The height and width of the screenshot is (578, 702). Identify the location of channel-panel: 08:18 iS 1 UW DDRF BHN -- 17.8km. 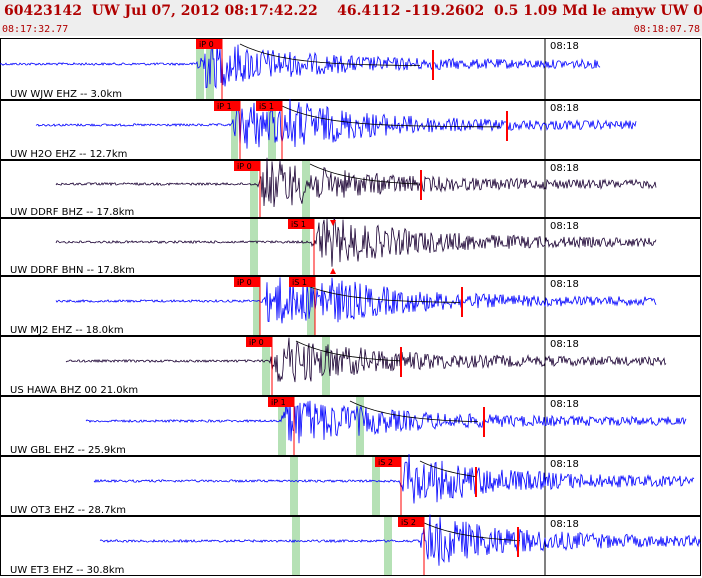
(350, 246).